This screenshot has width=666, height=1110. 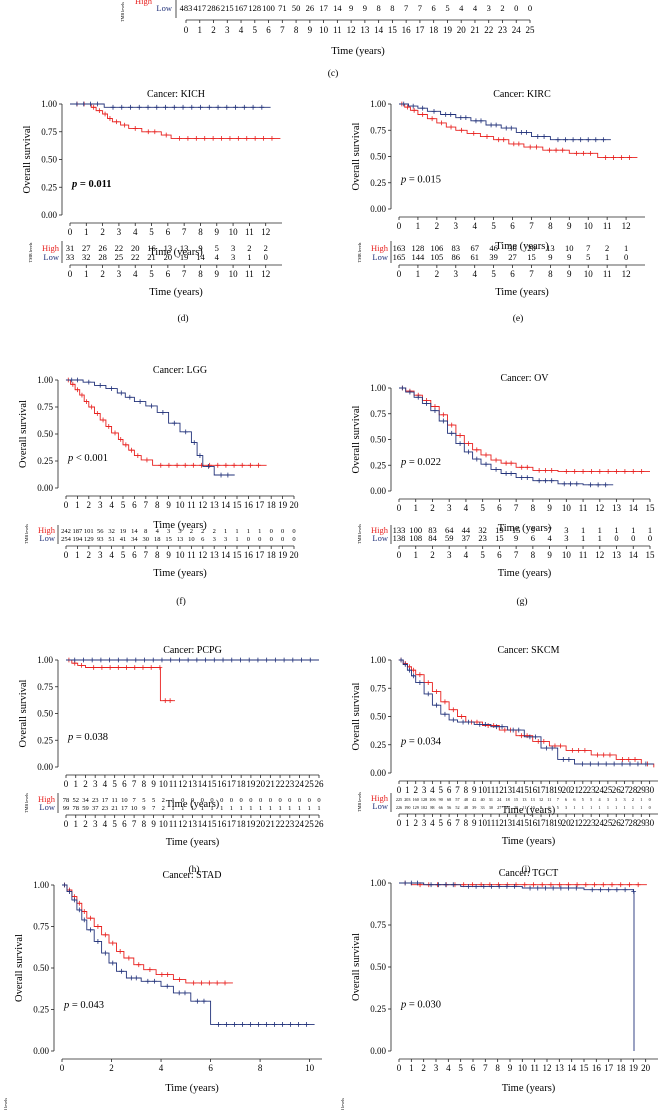 What do you see at coordinates (70, 274) in the screenshot?
I see `risk-x-tick-label: 0` at bounding box center [70, 274].